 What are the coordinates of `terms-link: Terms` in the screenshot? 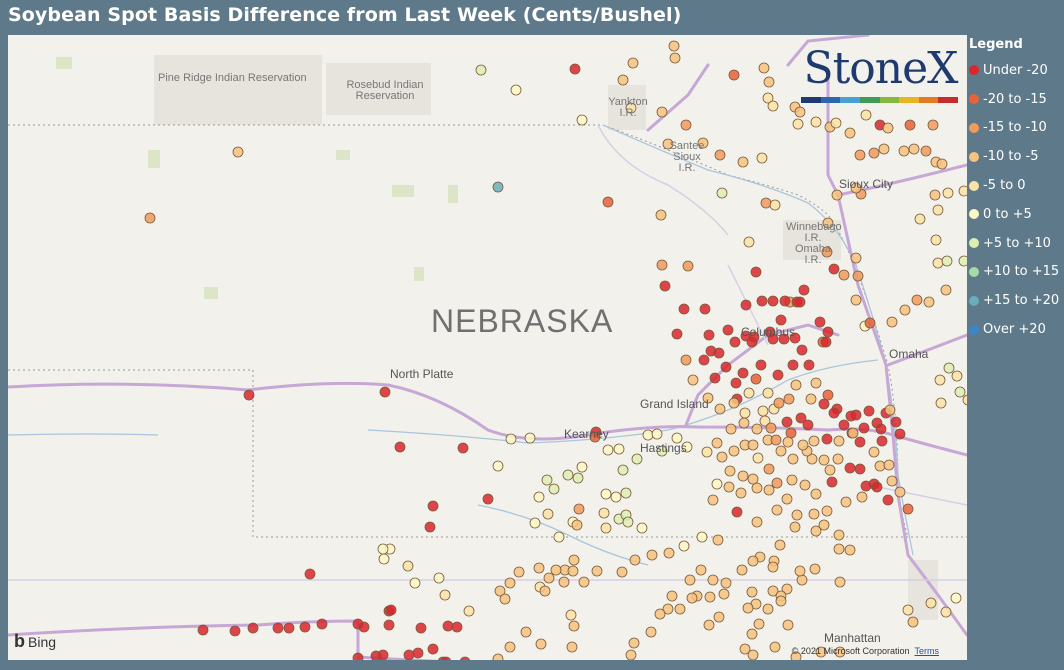 It's located at (927, 651).